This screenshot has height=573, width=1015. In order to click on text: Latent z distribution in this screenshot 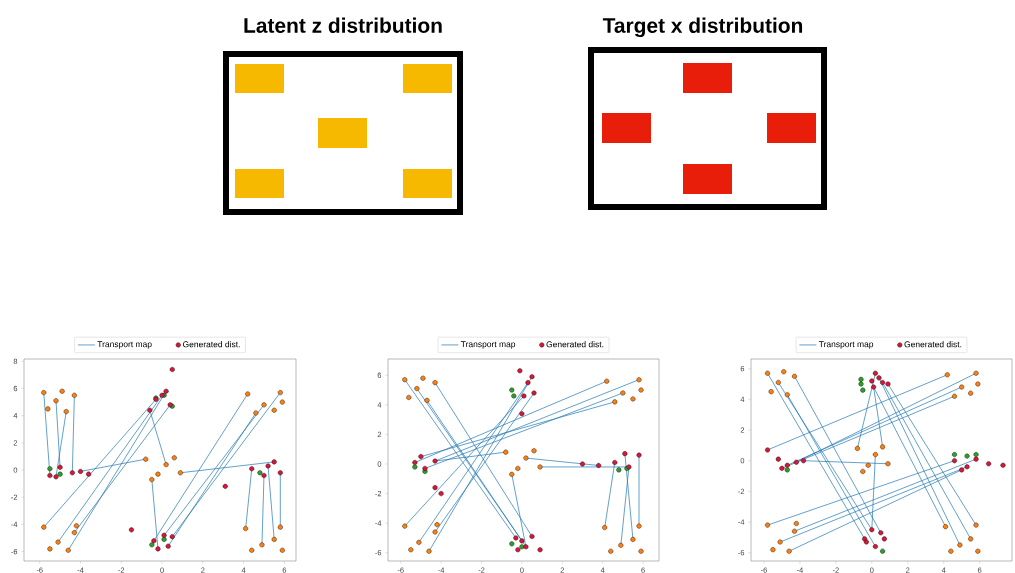, I will do `click(343, 25)`.